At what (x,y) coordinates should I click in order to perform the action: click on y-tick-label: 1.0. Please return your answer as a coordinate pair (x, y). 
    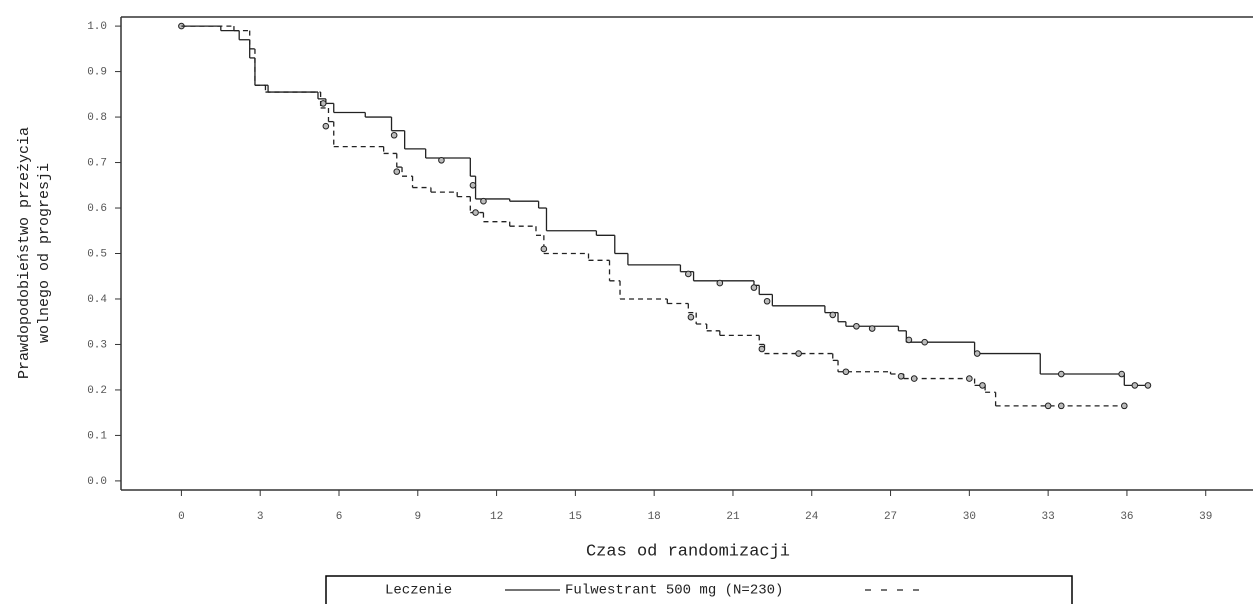
    Looking at the image, I should click on (97, 27).